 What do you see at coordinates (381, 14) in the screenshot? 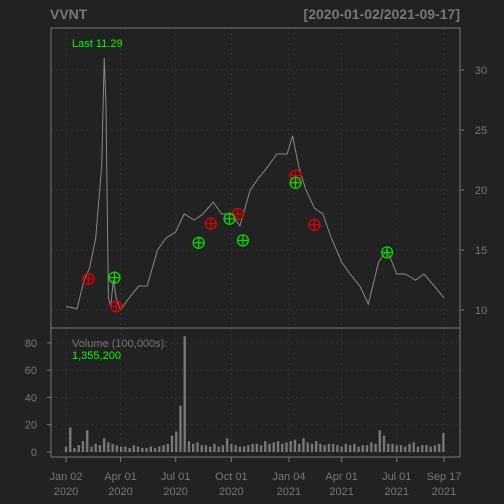
I see `date-range: [2020-01-02/2021-09-17]` at bounding box center [381, 14].